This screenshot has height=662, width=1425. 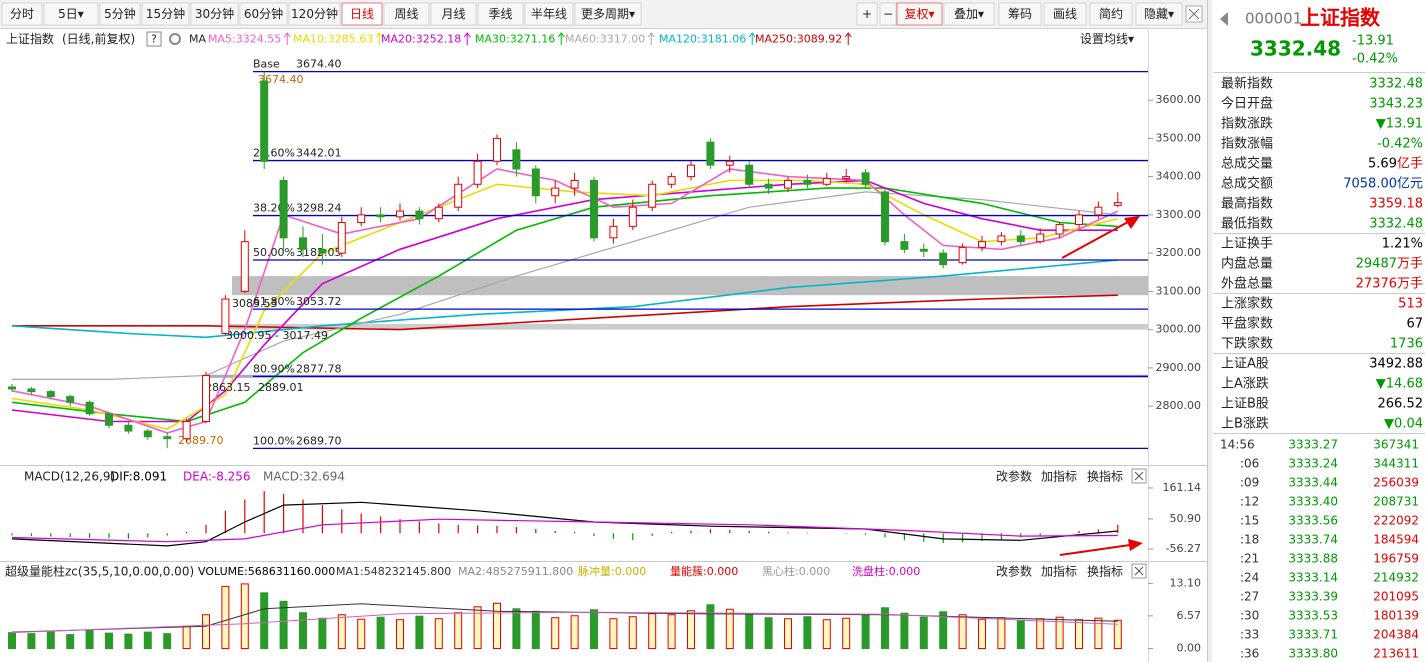 What do you see at coordinates (1182, 487) in the screenshot?
I see `y-tick-label: 161.14` at bounding box center [1182, 487].